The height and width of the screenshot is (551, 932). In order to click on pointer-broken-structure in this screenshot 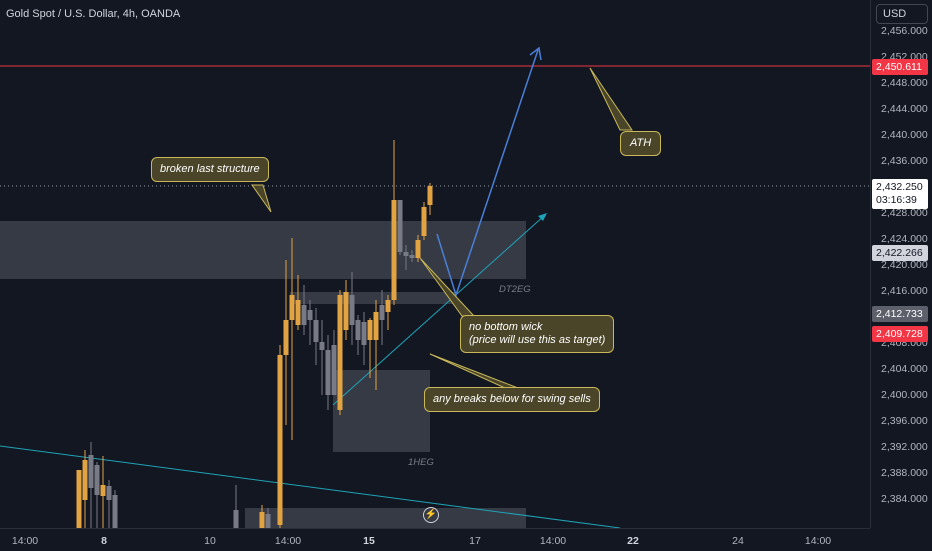, I will do `click(261, 198)`.